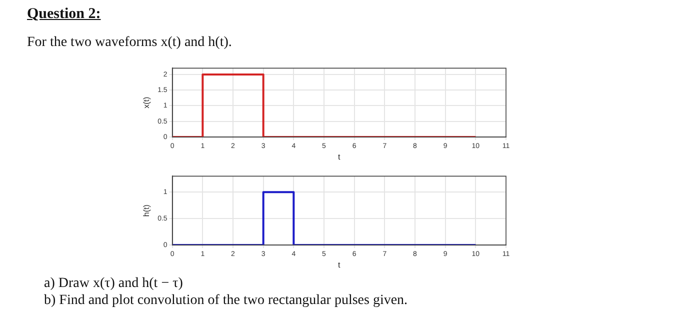 Image resolution: width=700 pixels, height=333 pixels. I want to click on text: a) Draw x(τ) and h(t − τ), so click(114, 283).